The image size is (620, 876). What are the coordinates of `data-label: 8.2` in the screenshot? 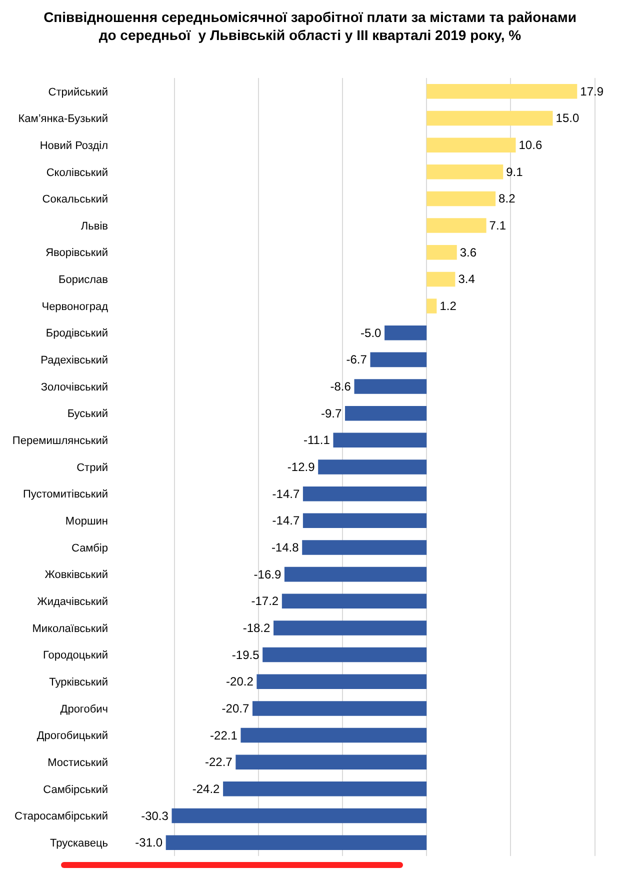 It's located at (507, 199).